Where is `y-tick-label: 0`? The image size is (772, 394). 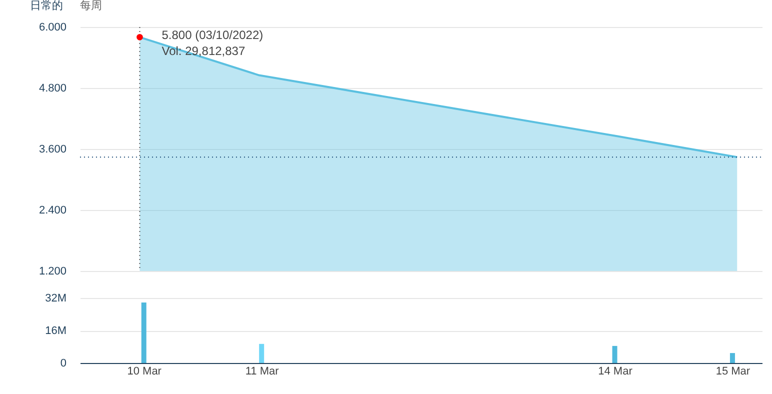 y-tick-label: 0 is located at coordinates (63, 364).